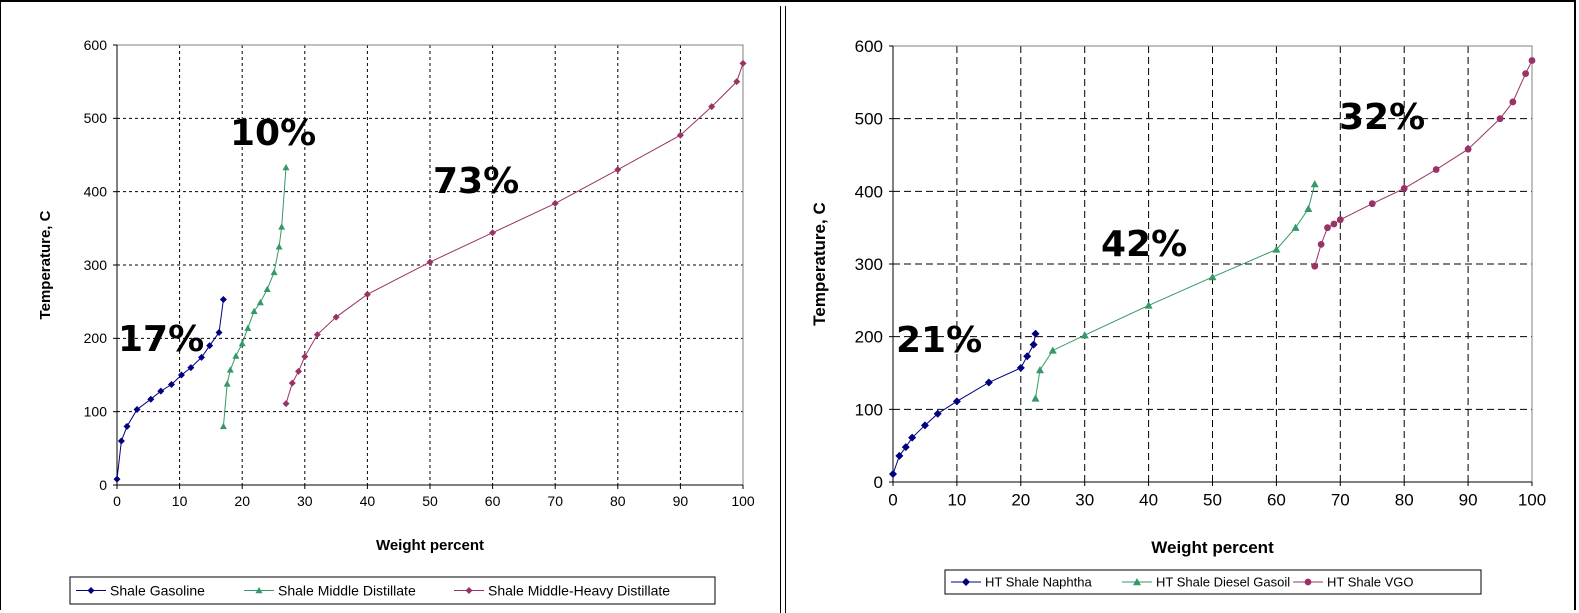 The width and height of the screenshot is (1579, 613). Describe the element at coordinates (96, 45) in the screenshot. I see `left-ytick-label-600: 600` at that location.